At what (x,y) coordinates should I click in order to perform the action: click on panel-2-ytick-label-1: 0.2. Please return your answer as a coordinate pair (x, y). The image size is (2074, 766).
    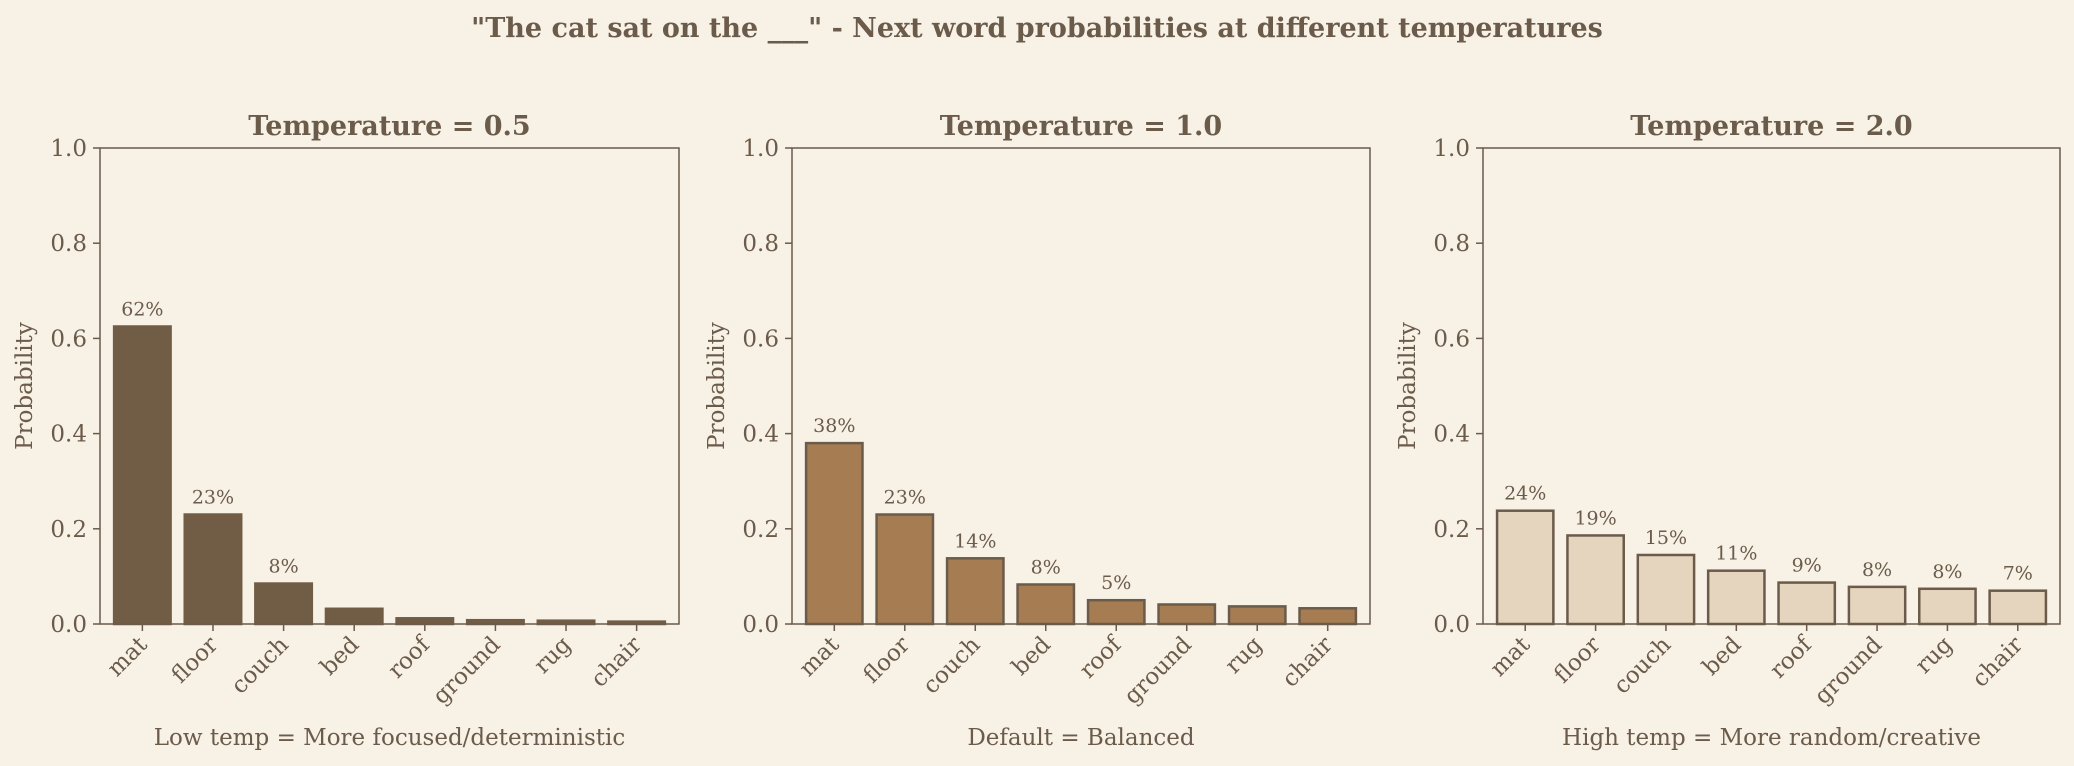
    Looking at the image, I should click on (760, 530).